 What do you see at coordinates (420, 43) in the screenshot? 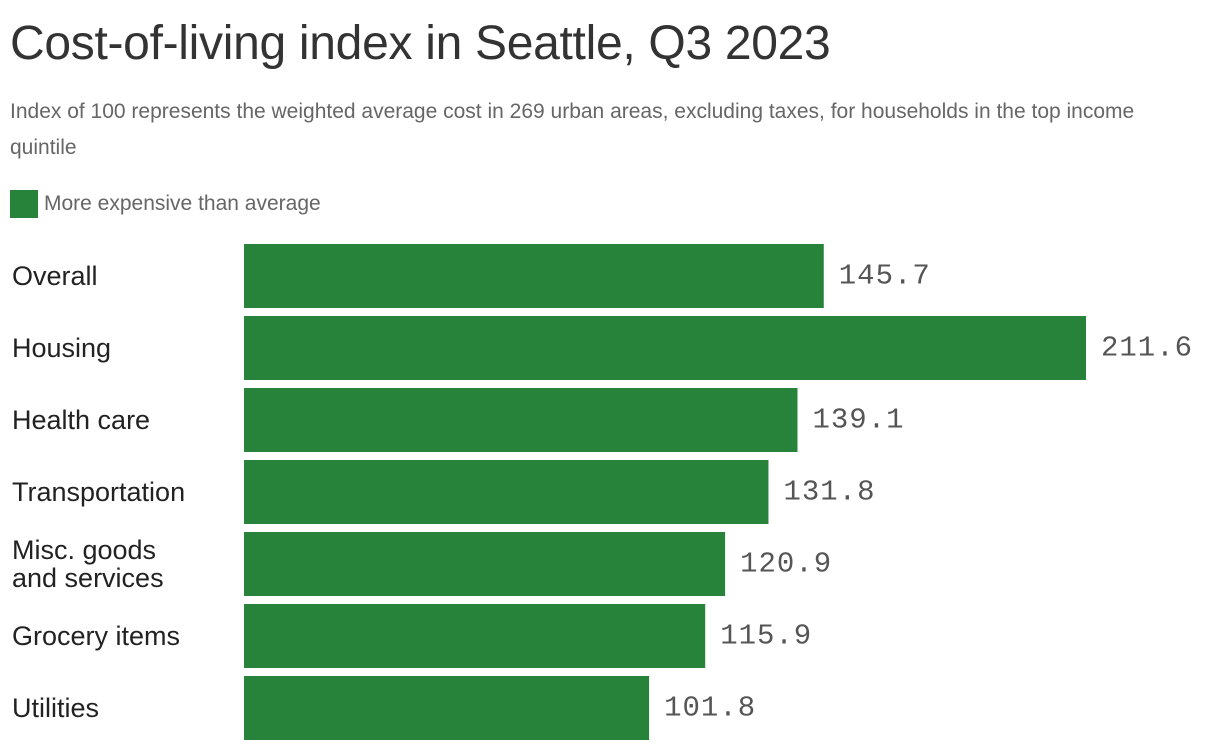
I see `chart-title: Cost-of-living index in Seattle, Q3 2023` at bounding box center [420, 43].